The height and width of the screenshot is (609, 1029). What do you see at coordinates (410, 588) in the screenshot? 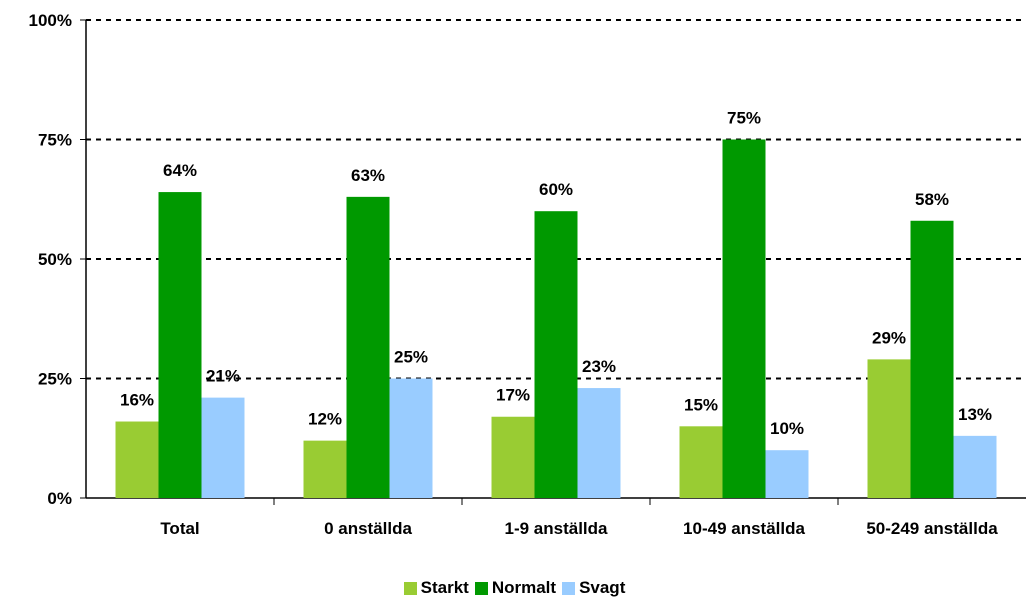
I see `legend-swatch-starkt` at bounding box center [410, 588].